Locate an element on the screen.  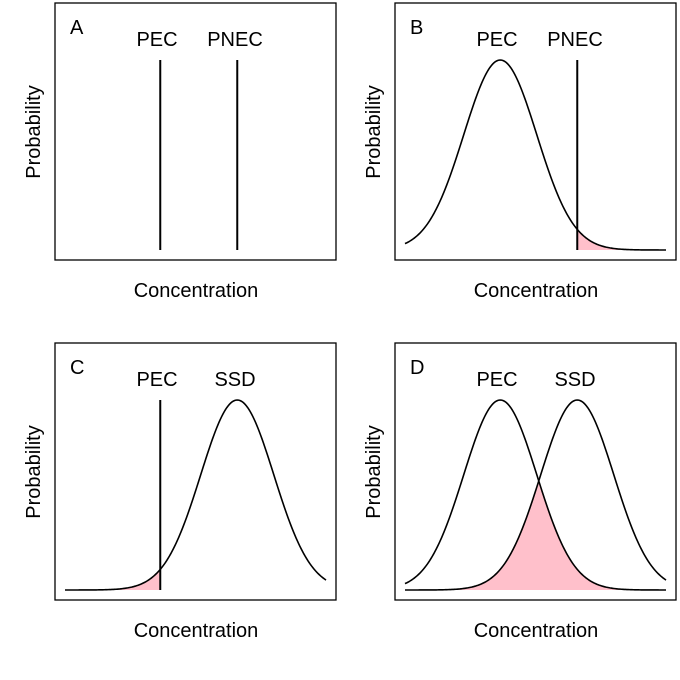
panel-letter: D is located at coordinates (417, 368).